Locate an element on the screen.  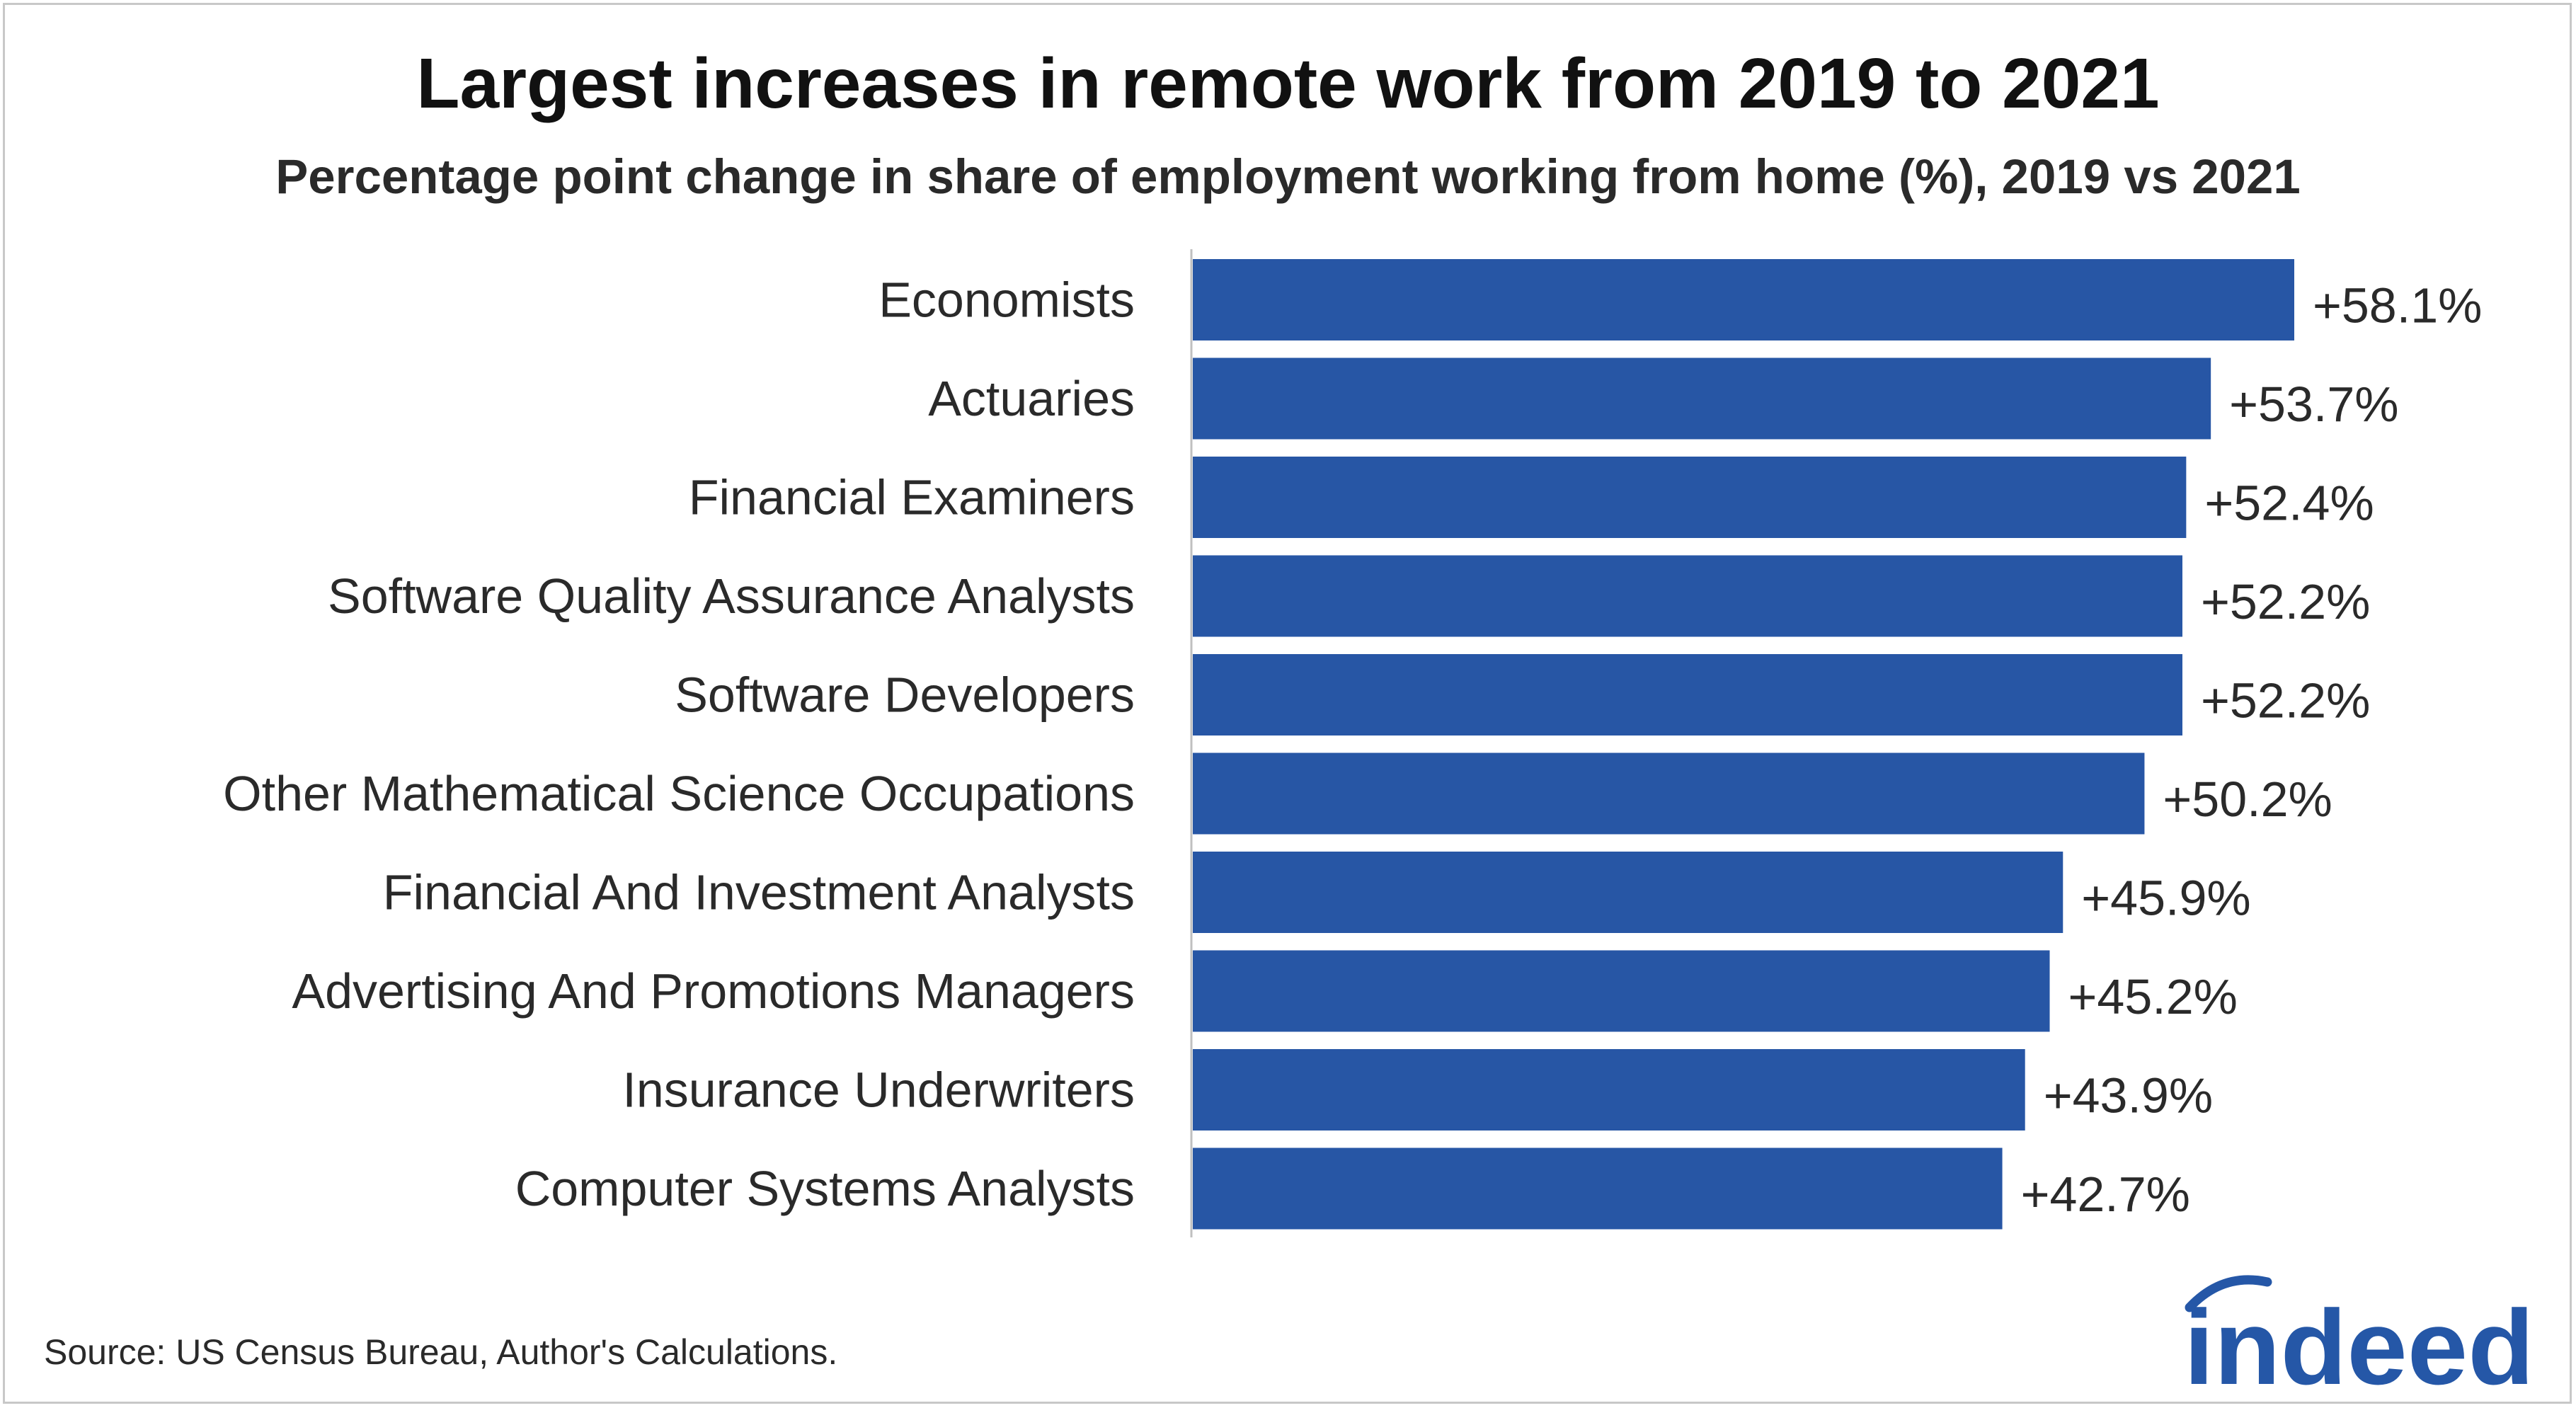
category-label: Software Quality Assurance Analysts is located at coordinates (731, 596).